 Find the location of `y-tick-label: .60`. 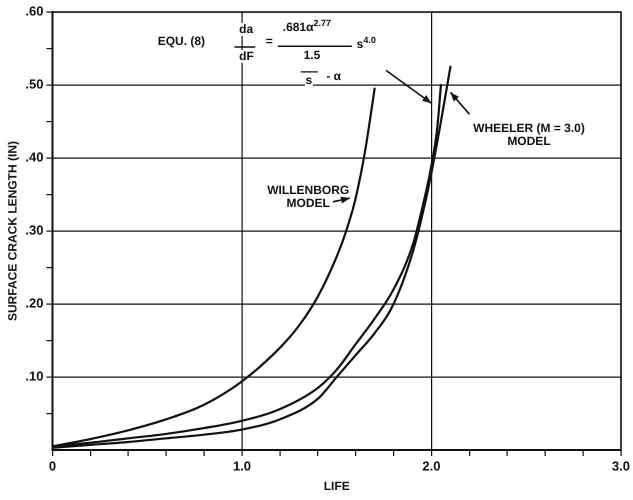

y-tick-label: .60 is located at coordinates (34, 11).